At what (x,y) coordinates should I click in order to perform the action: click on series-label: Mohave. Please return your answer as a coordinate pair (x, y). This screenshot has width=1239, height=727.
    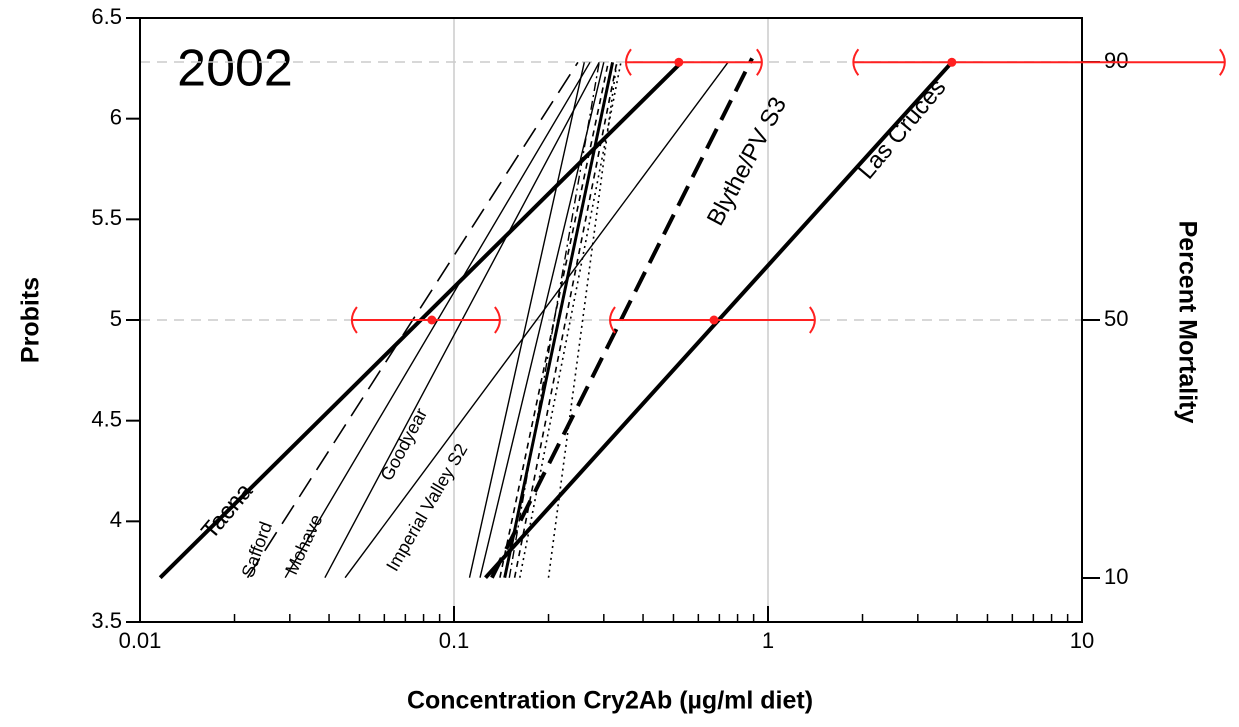
    Looking at the image, I should click on (303, 544).